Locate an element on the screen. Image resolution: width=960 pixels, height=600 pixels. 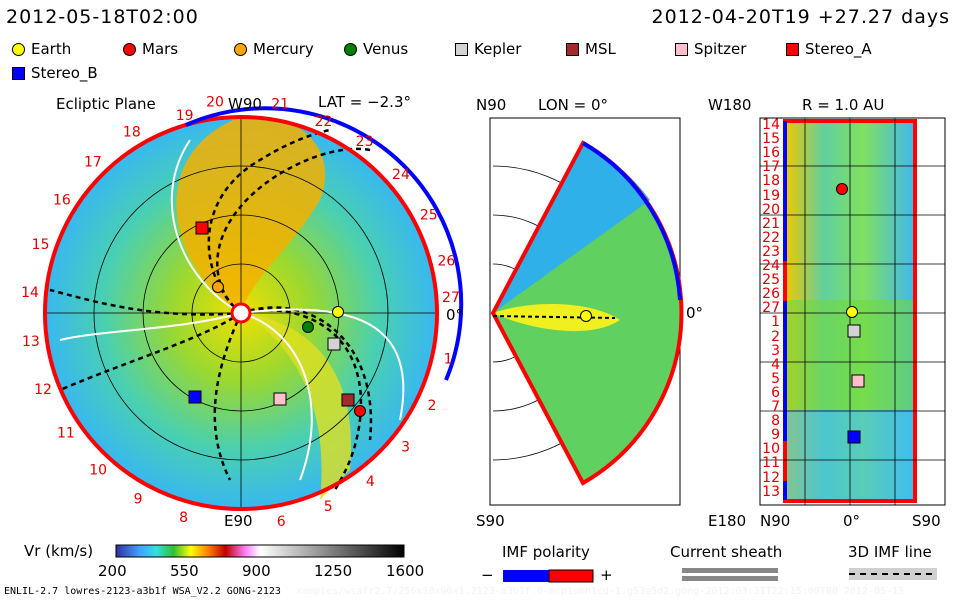
radial-s90: S90 is located at coordinates (926, 521).